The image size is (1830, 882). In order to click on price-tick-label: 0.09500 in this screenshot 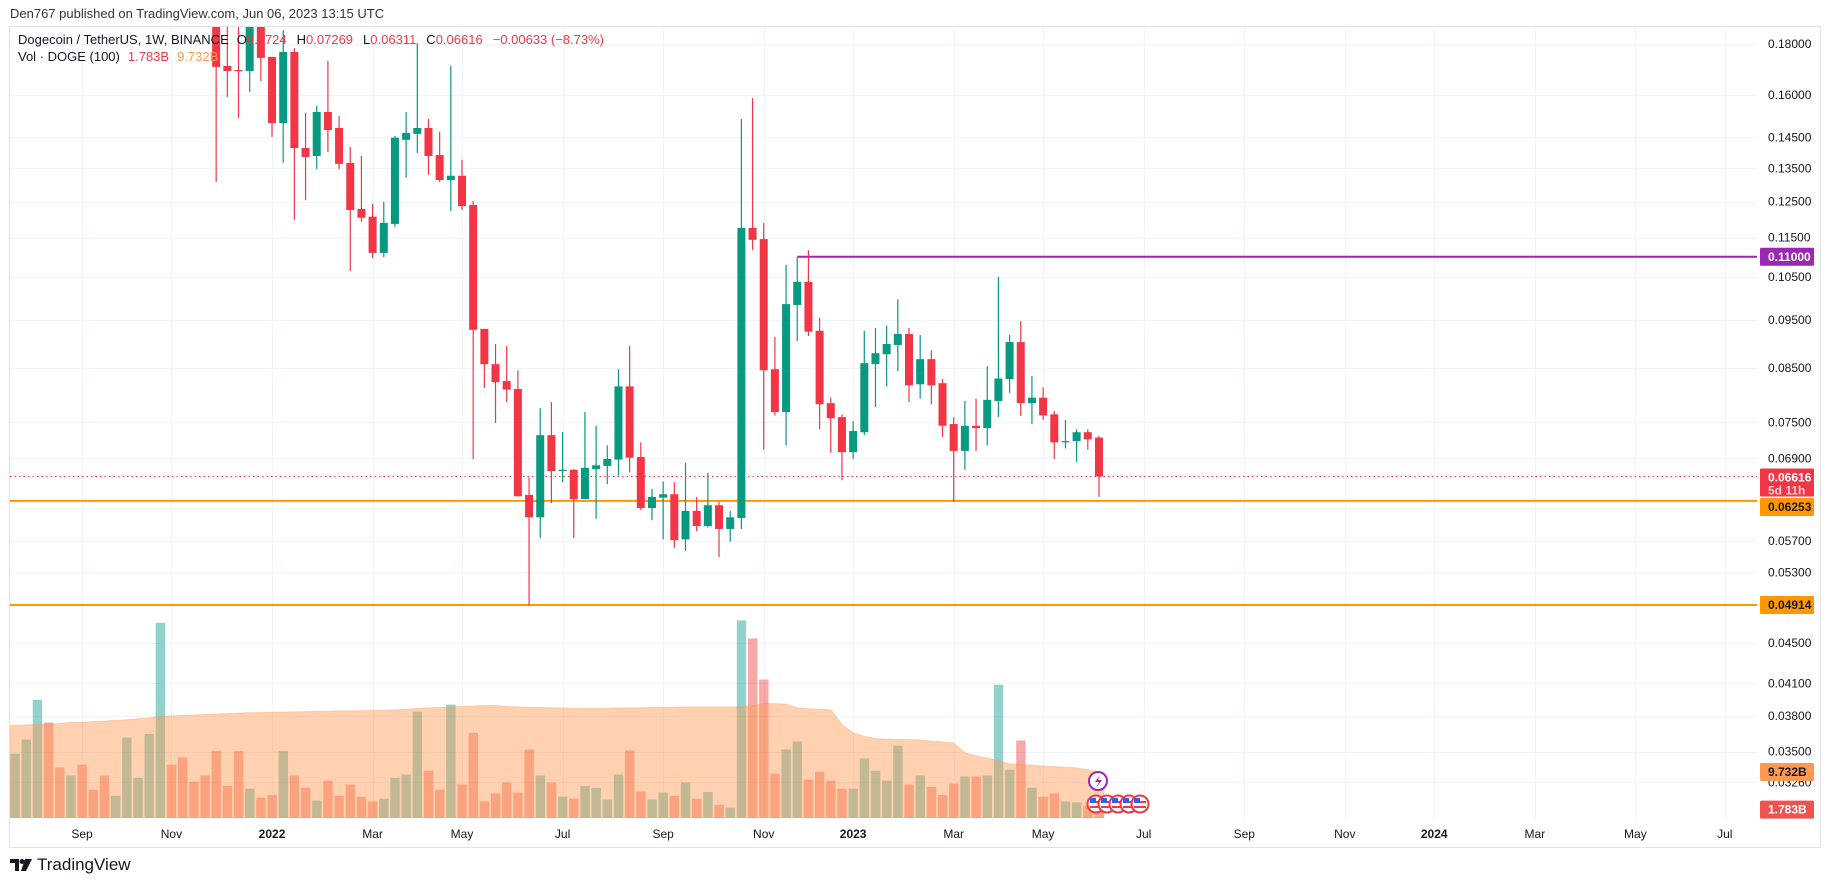, I will do `click(1790, 320)`.